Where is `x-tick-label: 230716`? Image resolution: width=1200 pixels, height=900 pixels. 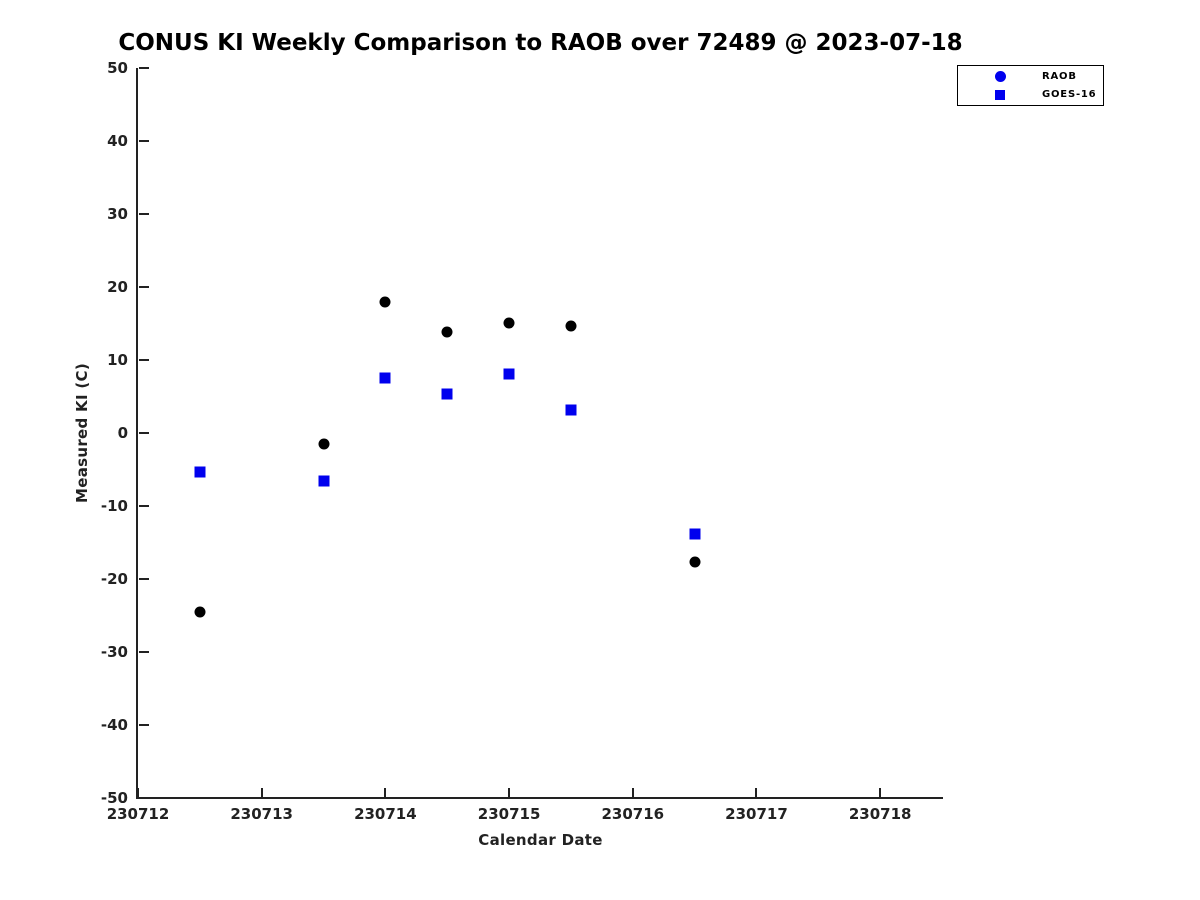
x-tick-label: 230716 is located at coordinates (633, 814).